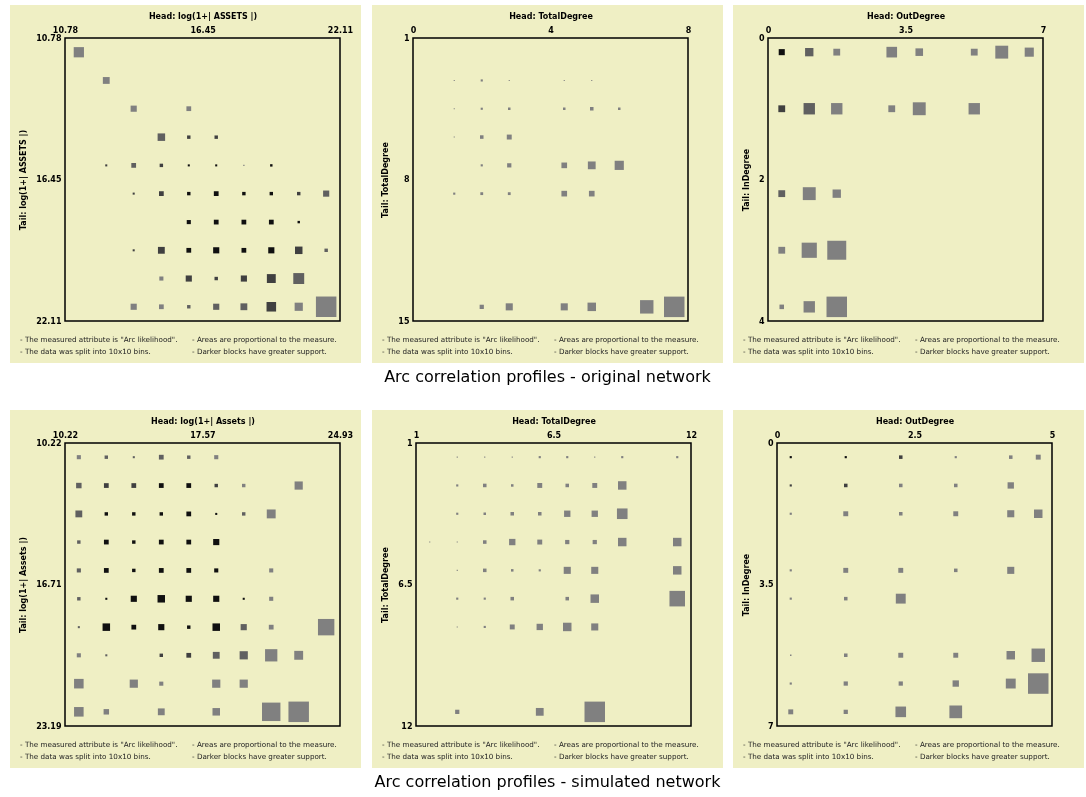  Describe the element at coordinates (49, 443) in the screenshot. I see `y-tick-label: 10.22` at that location.